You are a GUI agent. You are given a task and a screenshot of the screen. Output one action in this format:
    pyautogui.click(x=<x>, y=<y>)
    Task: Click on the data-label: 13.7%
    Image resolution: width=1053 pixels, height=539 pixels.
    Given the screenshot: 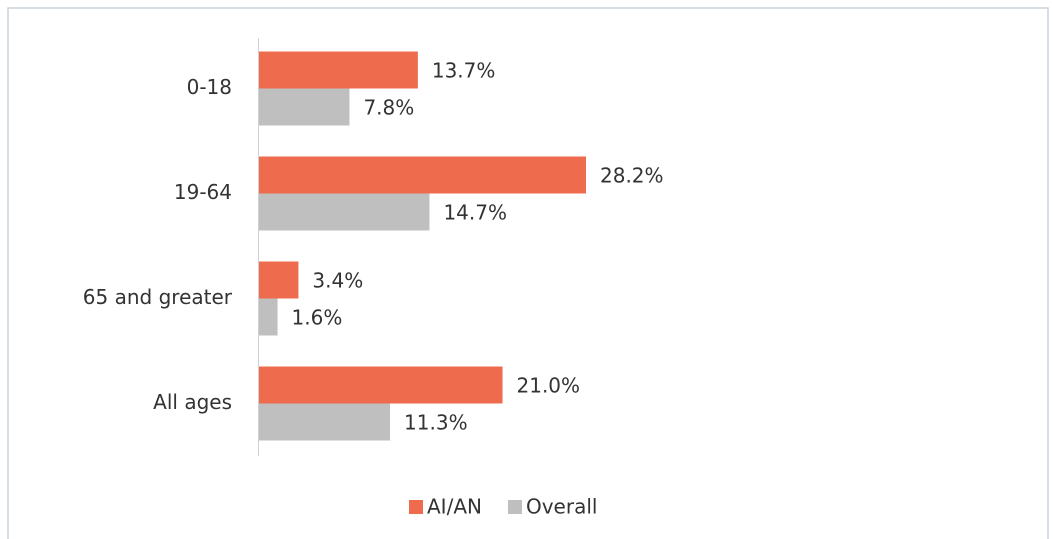 What is the action you would take?
    pyautogui.click(x=464, y=71)
    